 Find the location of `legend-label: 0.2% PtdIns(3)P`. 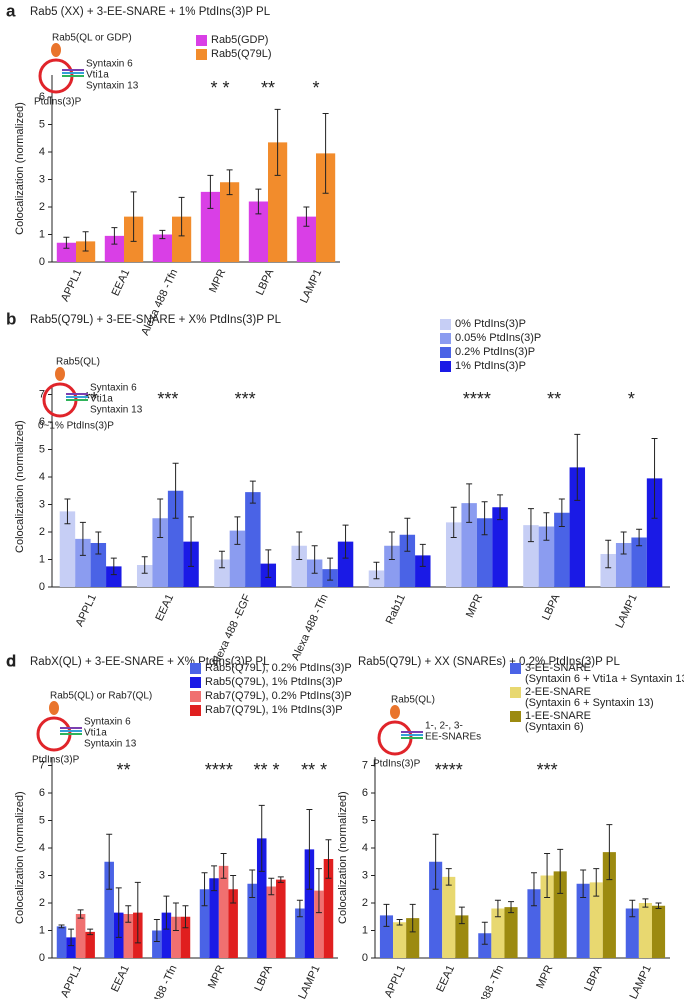

legend-label: 0.2% PtdIns(3)P is located at coordinates (495, 352).